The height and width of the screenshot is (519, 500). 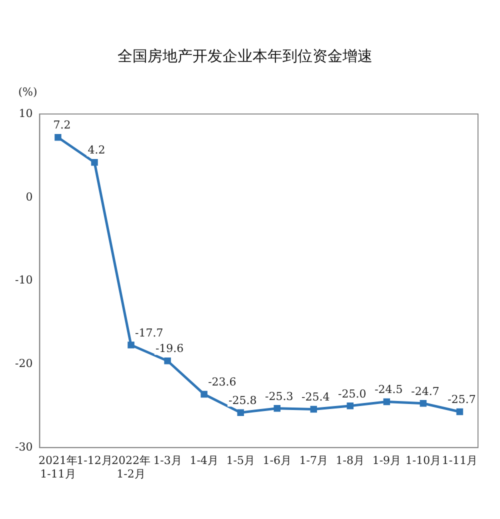 I want to click on data-label: -24.7, so click(x=425, y=391).